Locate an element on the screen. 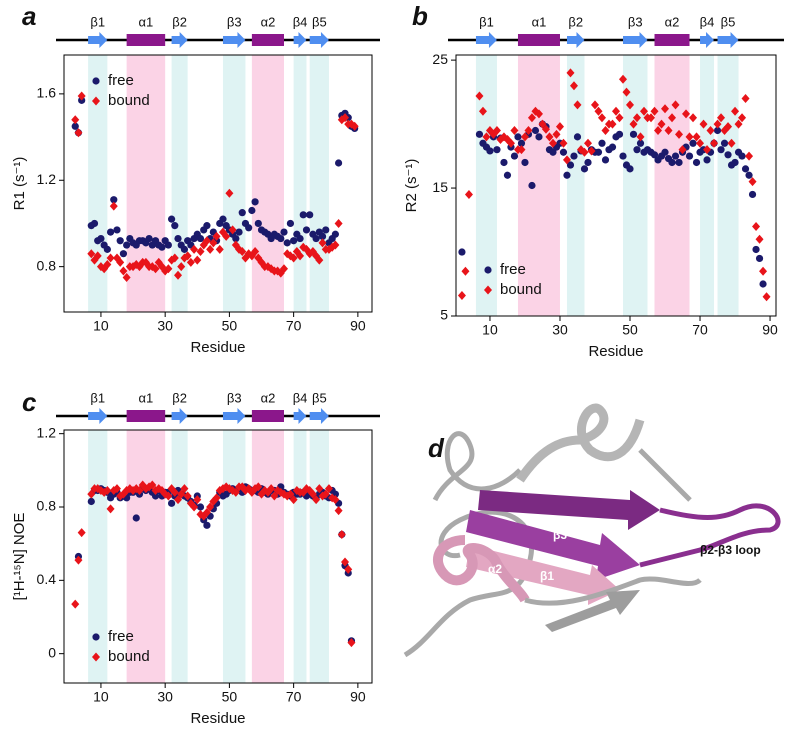 Image resolution: width=800 pixels, height=750 pixels. structure-label: α1 is located at coordinates (146, 397).